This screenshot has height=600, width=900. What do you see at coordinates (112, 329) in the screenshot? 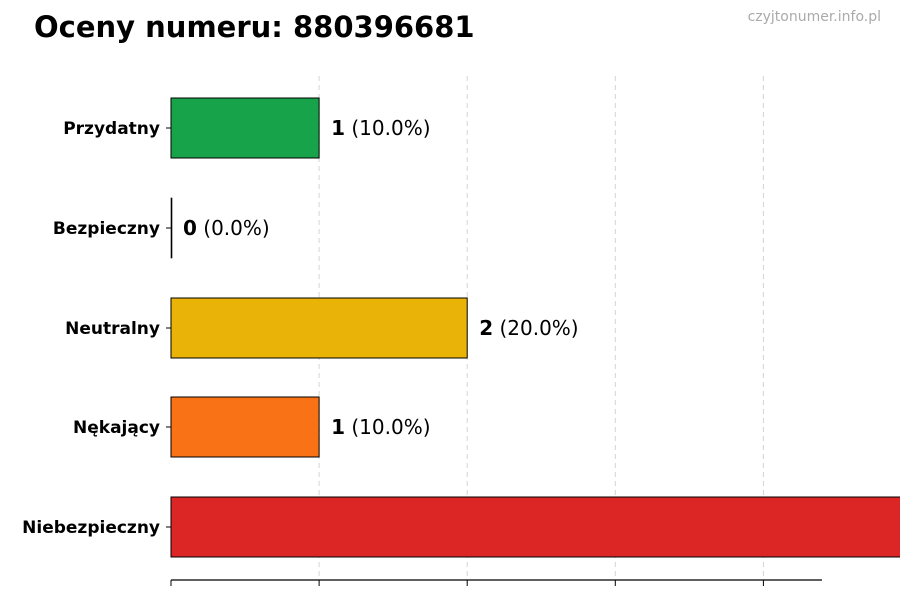
I see `category-label-2: Neutralny` at bounding box center [112, 329].